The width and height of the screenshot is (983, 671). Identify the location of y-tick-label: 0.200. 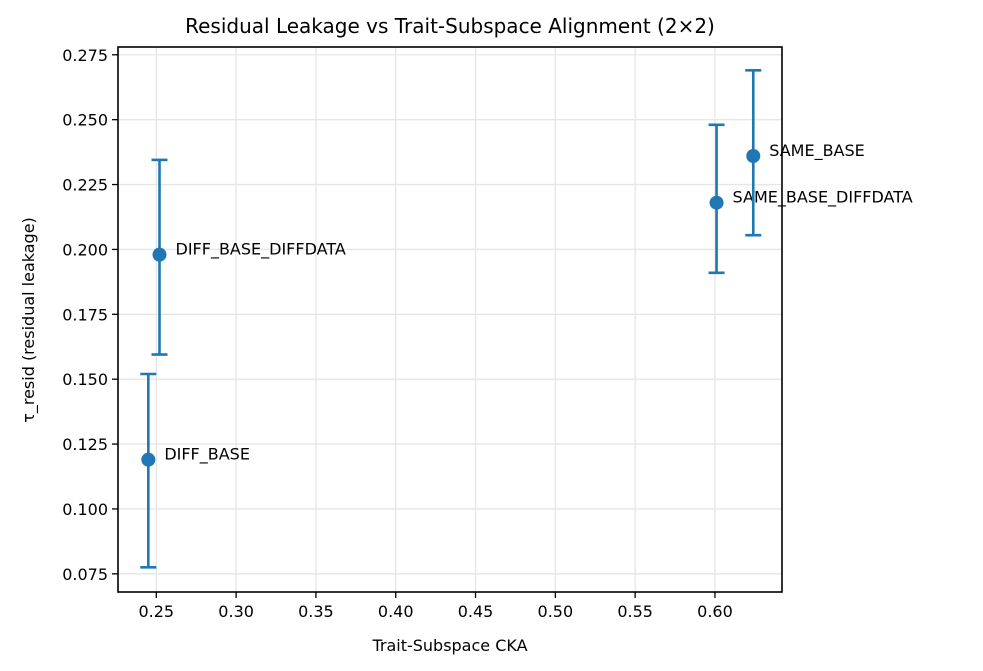
(85, 249).